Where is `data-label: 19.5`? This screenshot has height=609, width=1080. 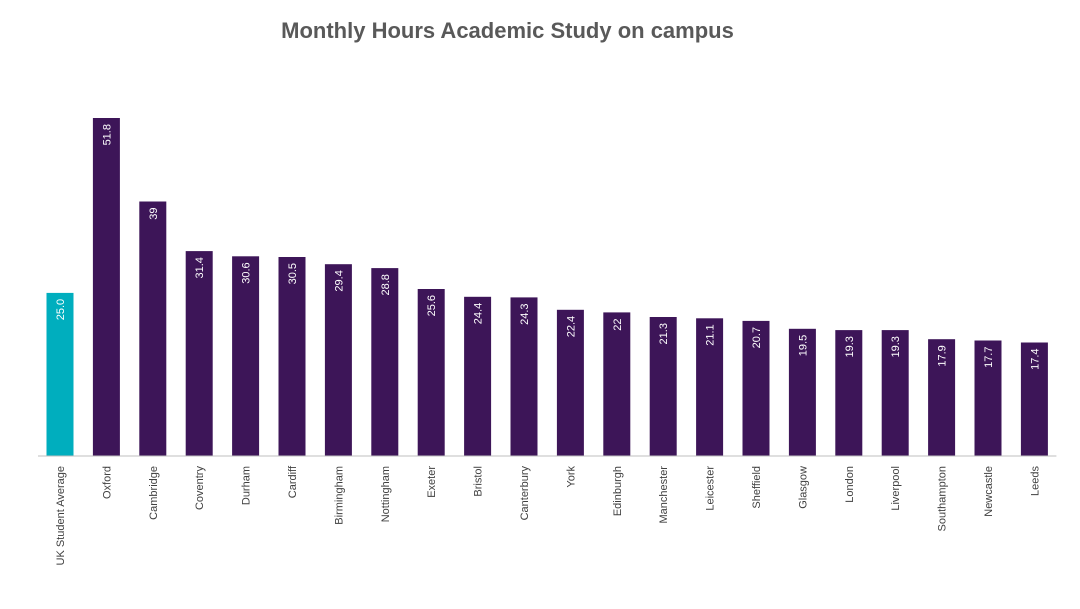
data-label: 19.5 is located at coordinates (803, 345).